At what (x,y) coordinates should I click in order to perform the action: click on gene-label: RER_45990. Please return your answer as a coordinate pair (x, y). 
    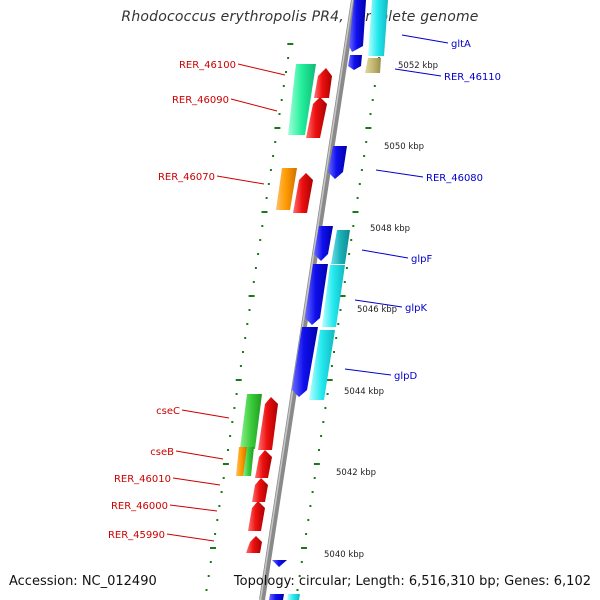
    Looking at the image, I should click on (136, 535).